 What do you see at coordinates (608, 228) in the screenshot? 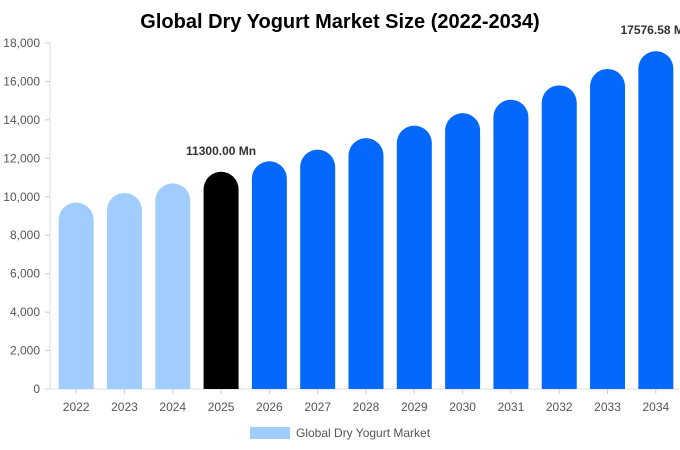
I see `bar-2033` at bounding box center [608, 228].